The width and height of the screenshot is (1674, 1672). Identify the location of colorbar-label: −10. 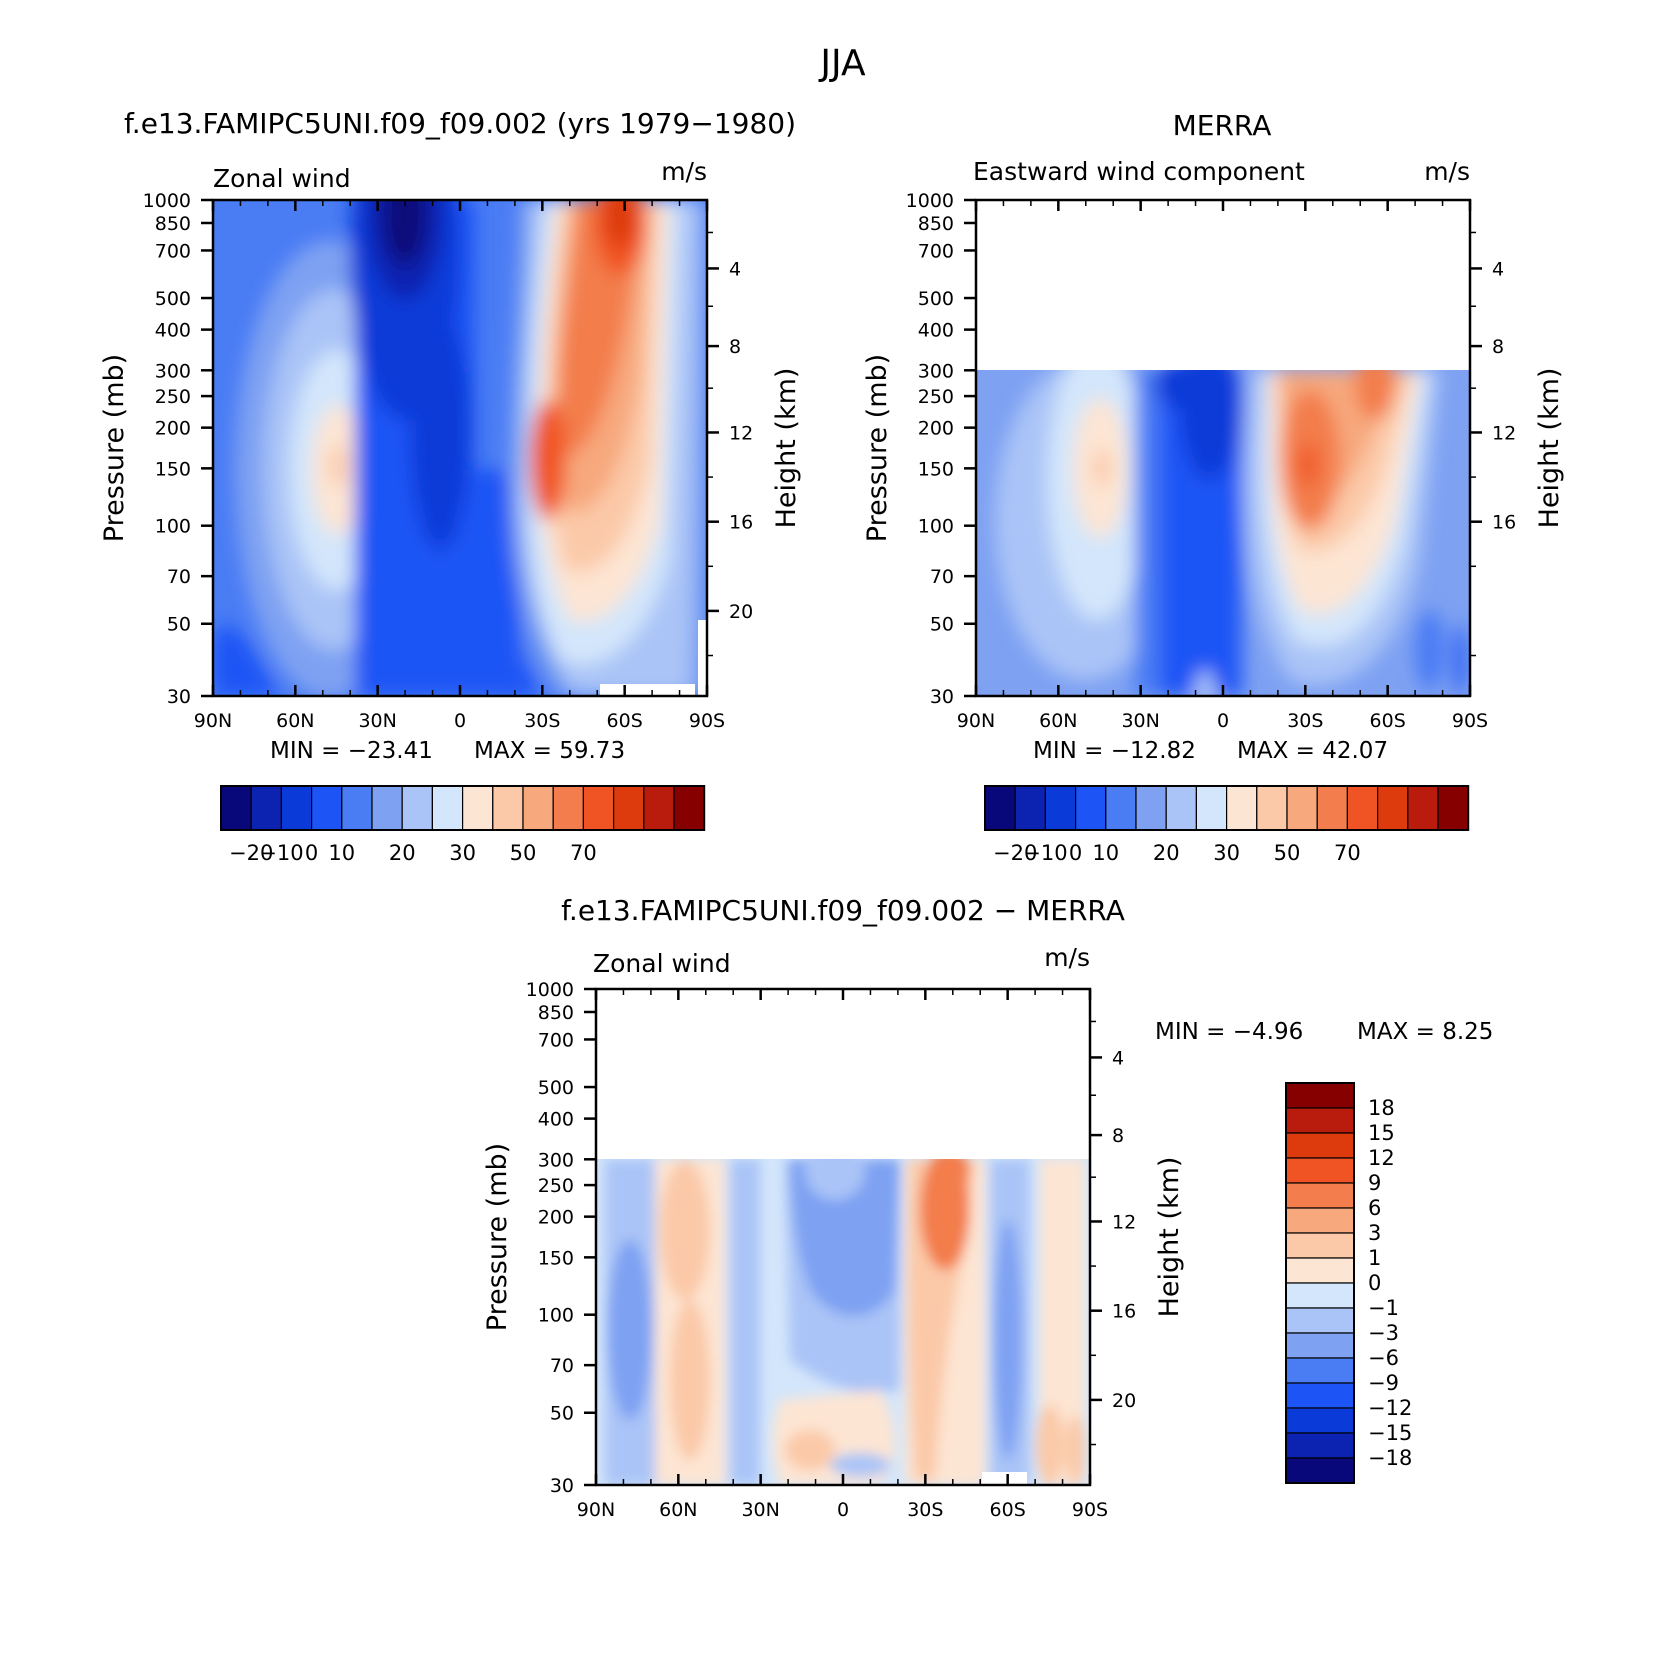
(281, 853).